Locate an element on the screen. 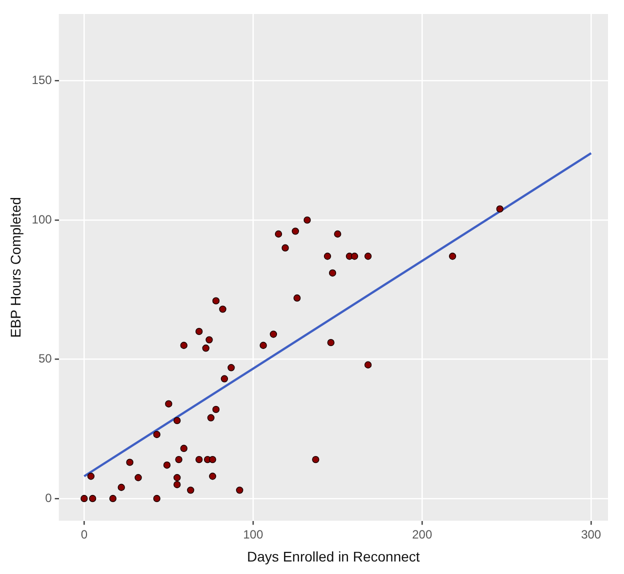 Image resolution: width=624 pixels, height=574 pixels. y-tick-label: 150 is located at coordinates (42, 80).